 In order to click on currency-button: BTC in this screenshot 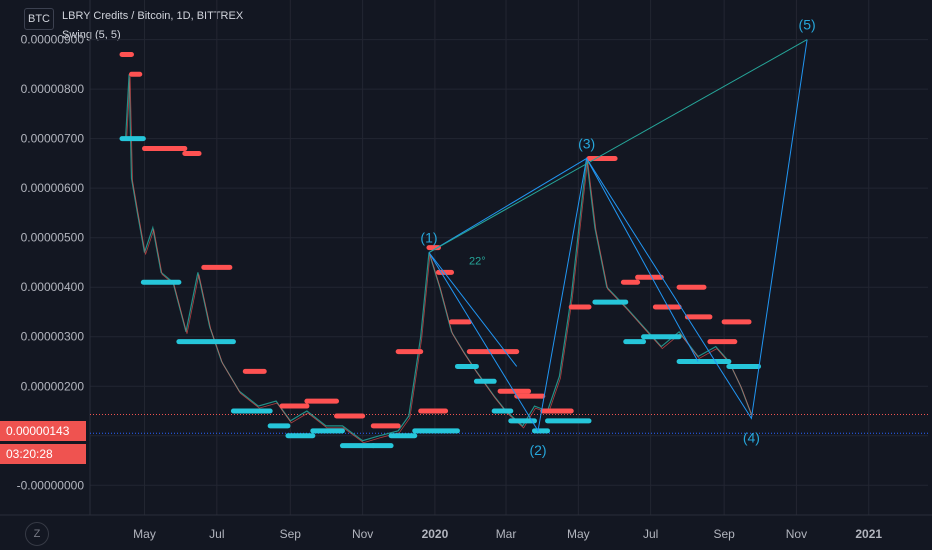, I will do `click(39, 19)`.